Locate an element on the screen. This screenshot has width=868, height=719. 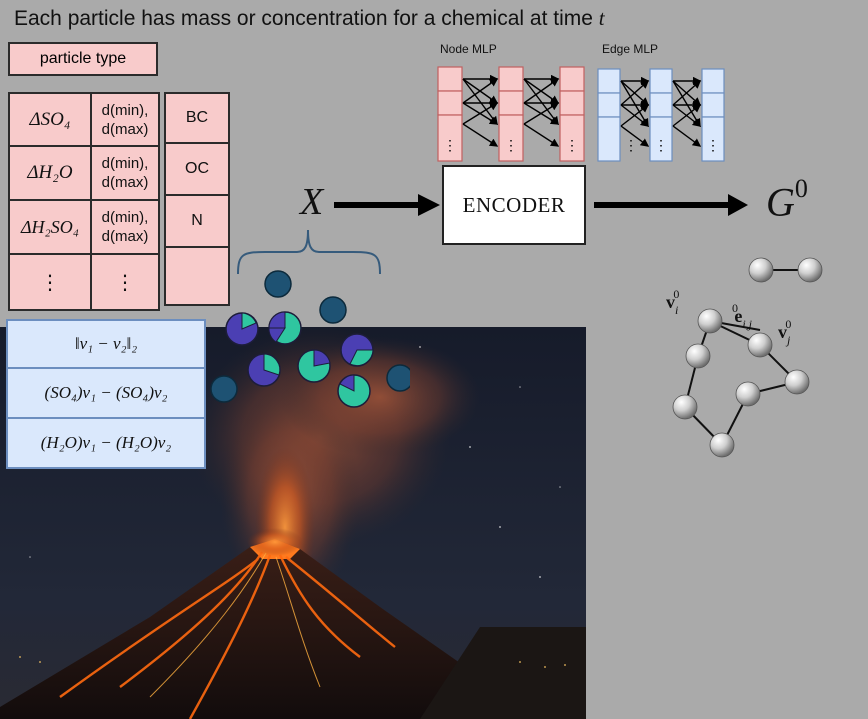
edge-feature-distance: ‖v₁ − v₂‖₂ is located at coordinates (106, 344).